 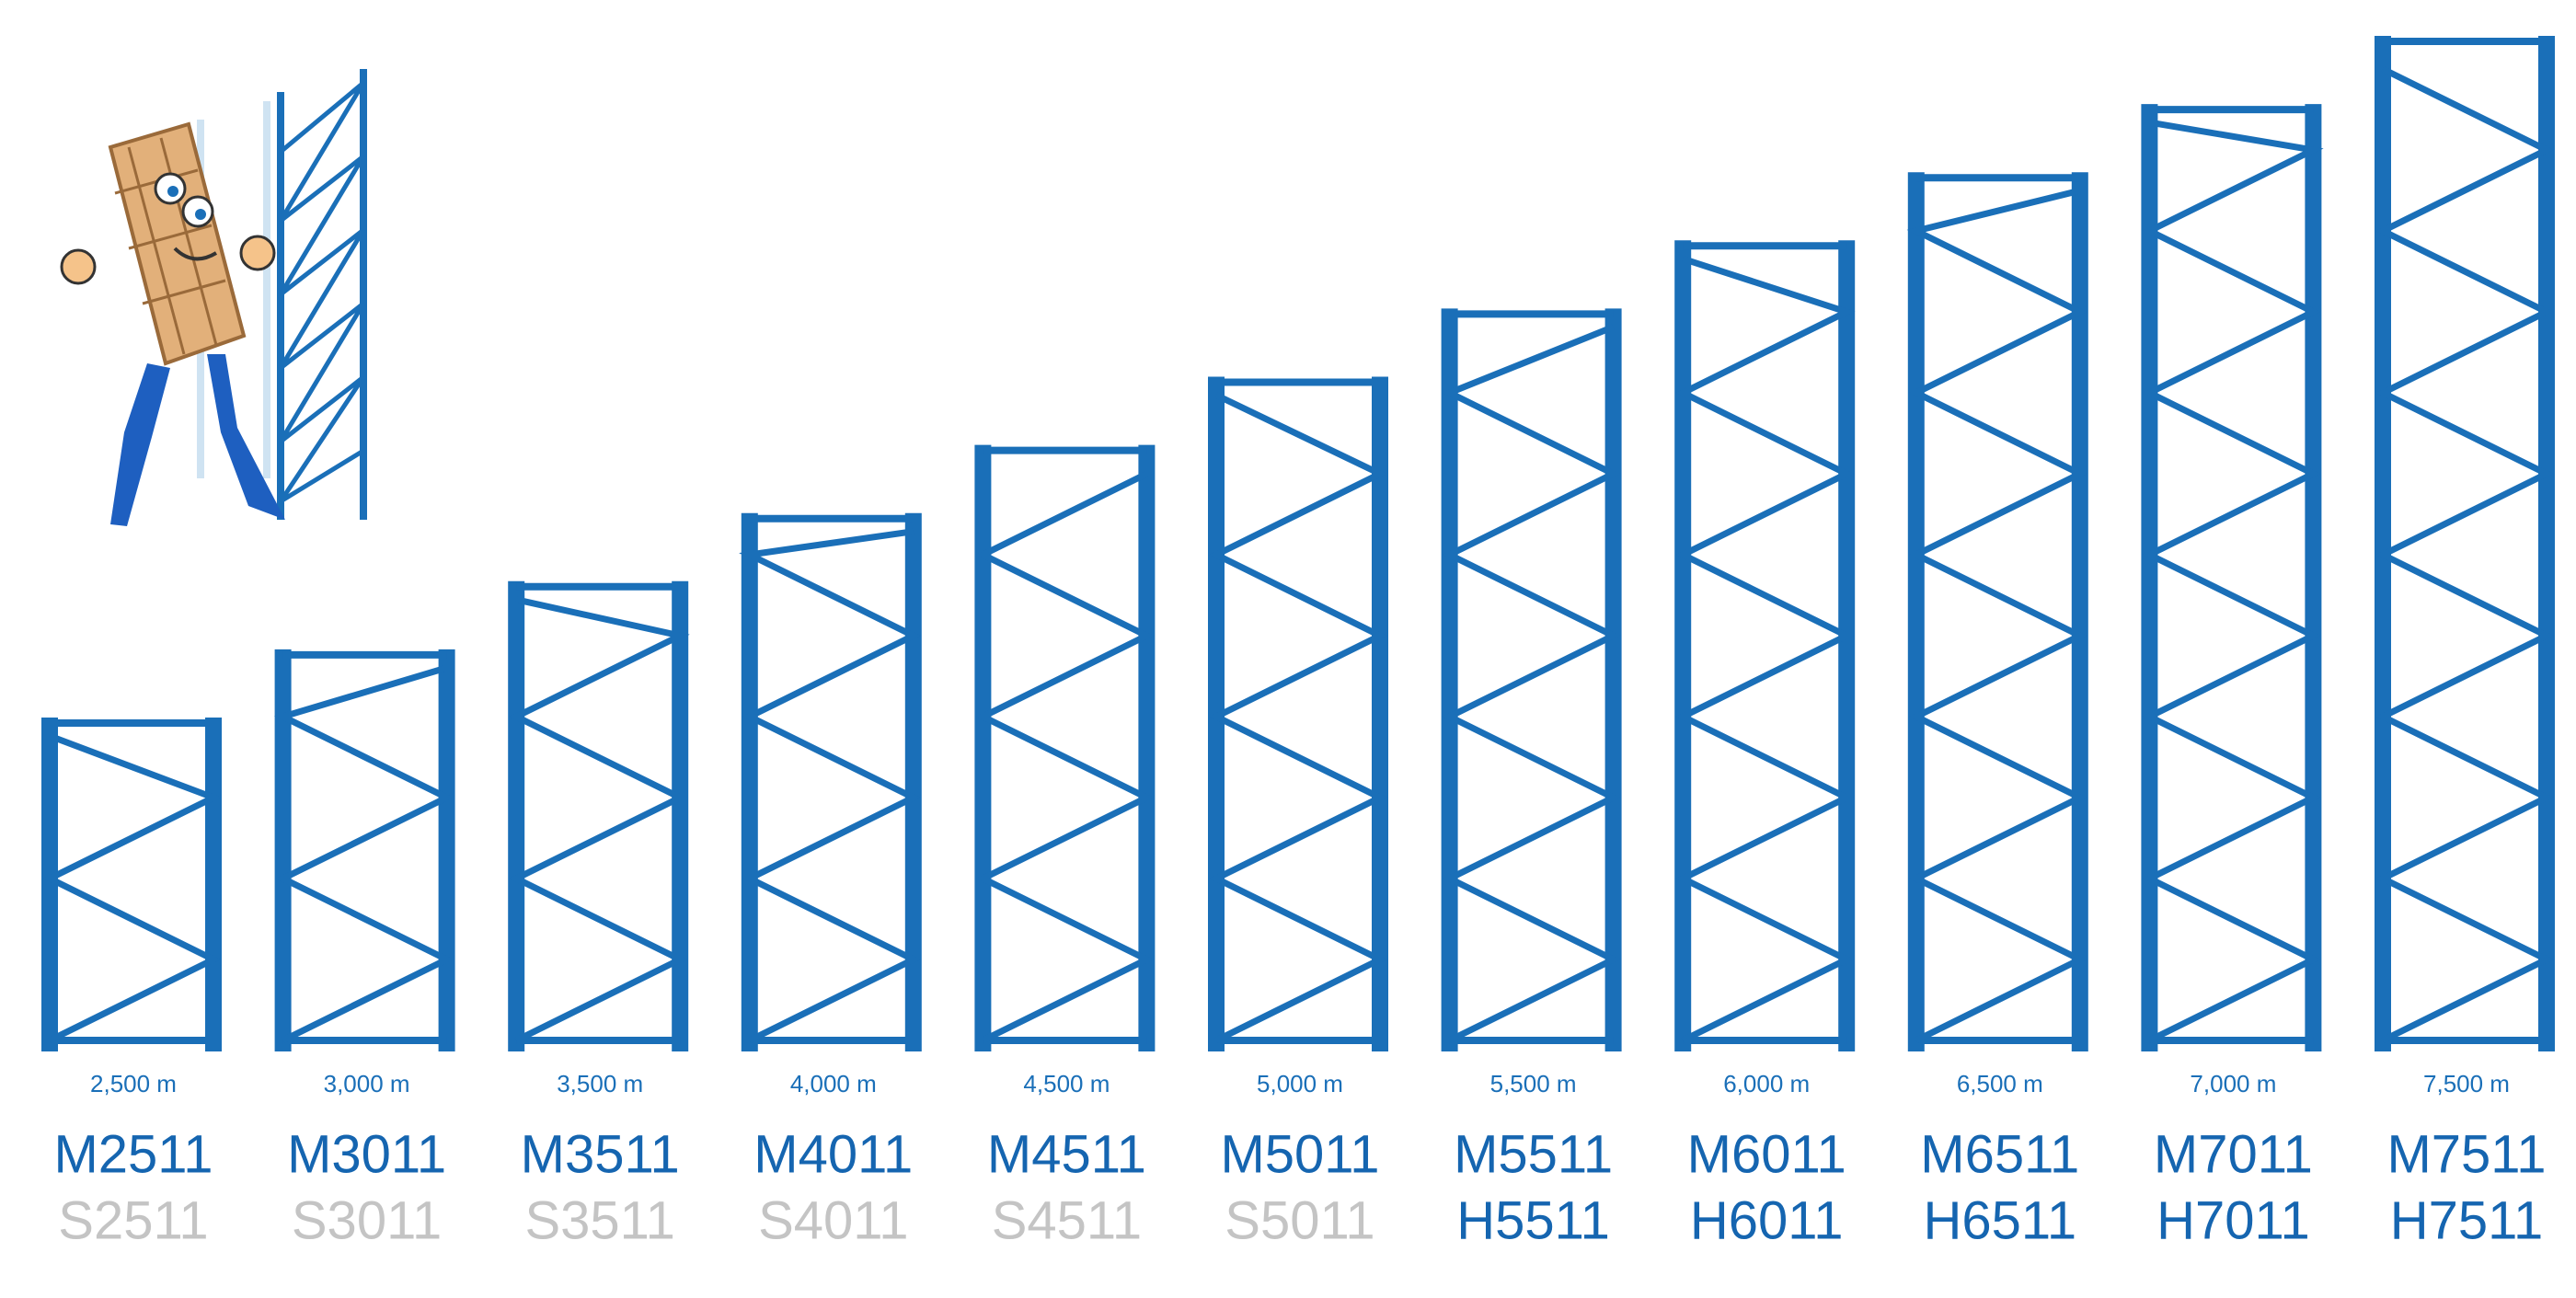 What do you see at coordinates (2233, 1220) in the screenshot?
I see `variant-label: H7011` at bounding box center [2233, 1220].